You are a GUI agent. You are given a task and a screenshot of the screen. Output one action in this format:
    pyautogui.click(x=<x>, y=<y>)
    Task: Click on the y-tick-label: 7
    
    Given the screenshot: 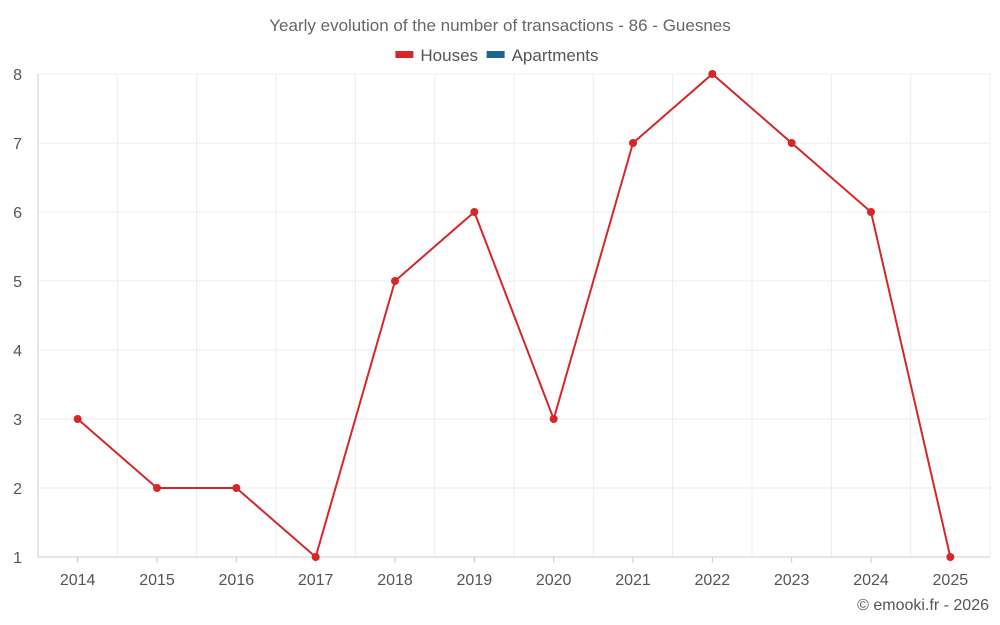 What is the action you would take?
    pyautogui.click(x=17, y=144)
    